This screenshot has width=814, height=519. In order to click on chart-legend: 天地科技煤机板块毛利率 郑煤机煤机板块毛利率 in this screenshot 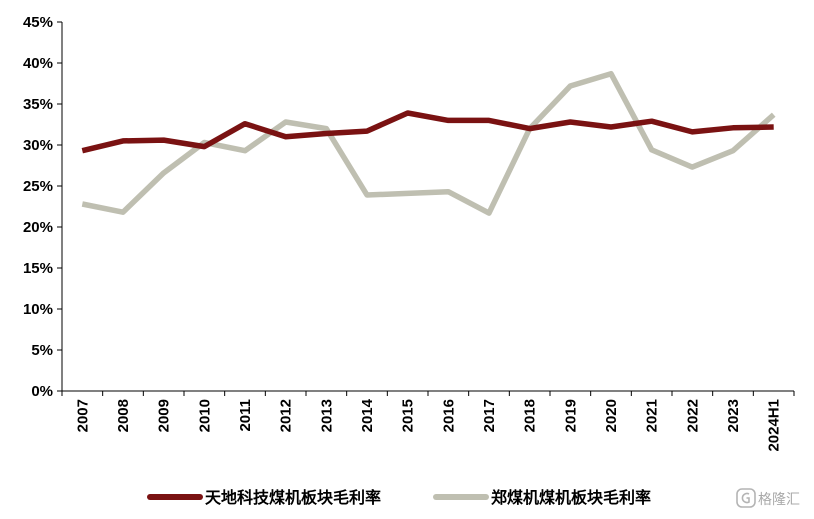, I will do `click(399, 497)`.